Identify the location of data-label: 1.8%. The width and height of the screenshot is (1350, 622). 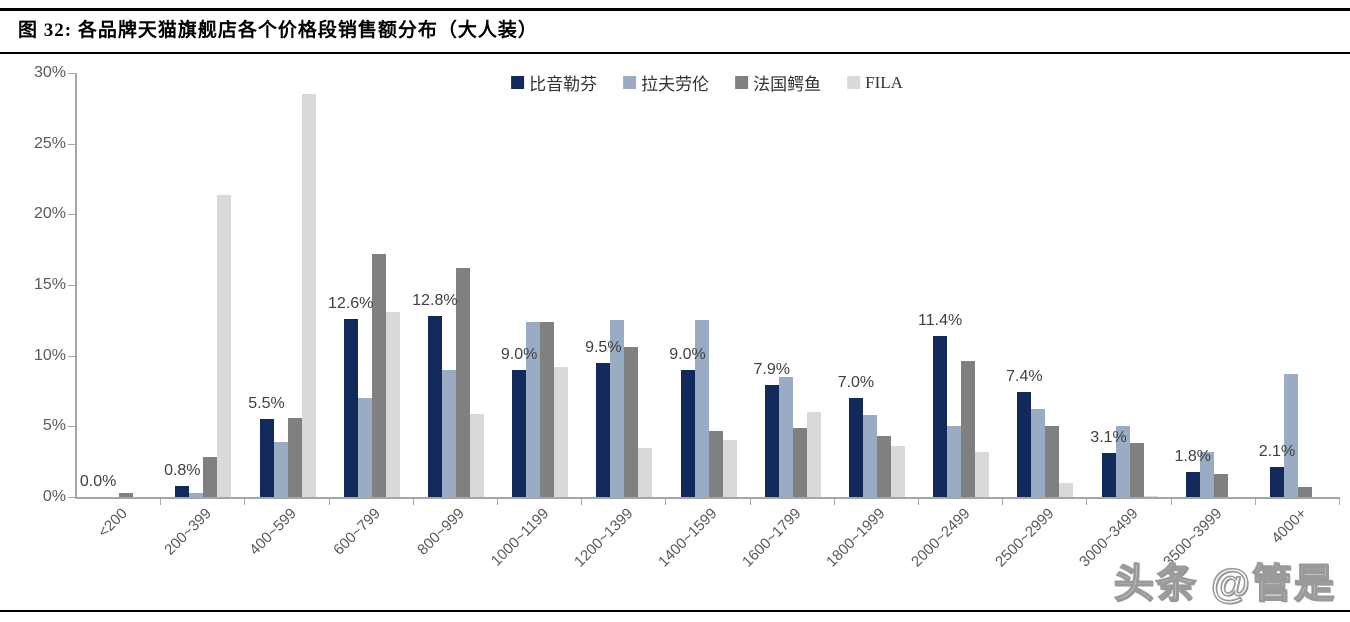
(1192, 456).